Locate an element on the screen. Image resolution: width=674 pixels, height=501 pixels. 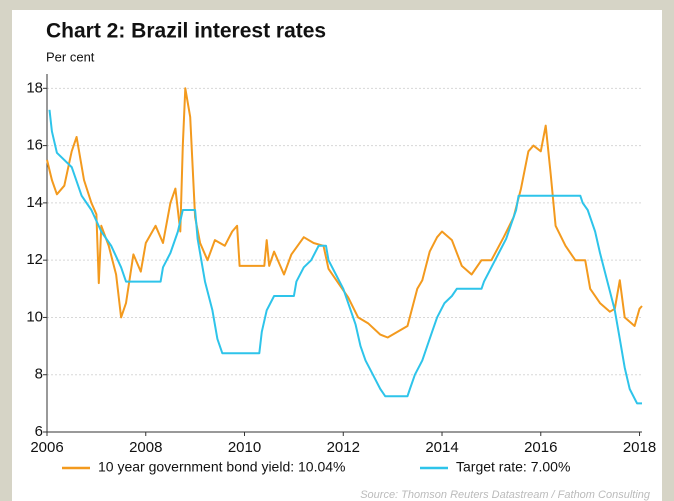
y-tick-label: 10 is located at coordinates (34, 316).